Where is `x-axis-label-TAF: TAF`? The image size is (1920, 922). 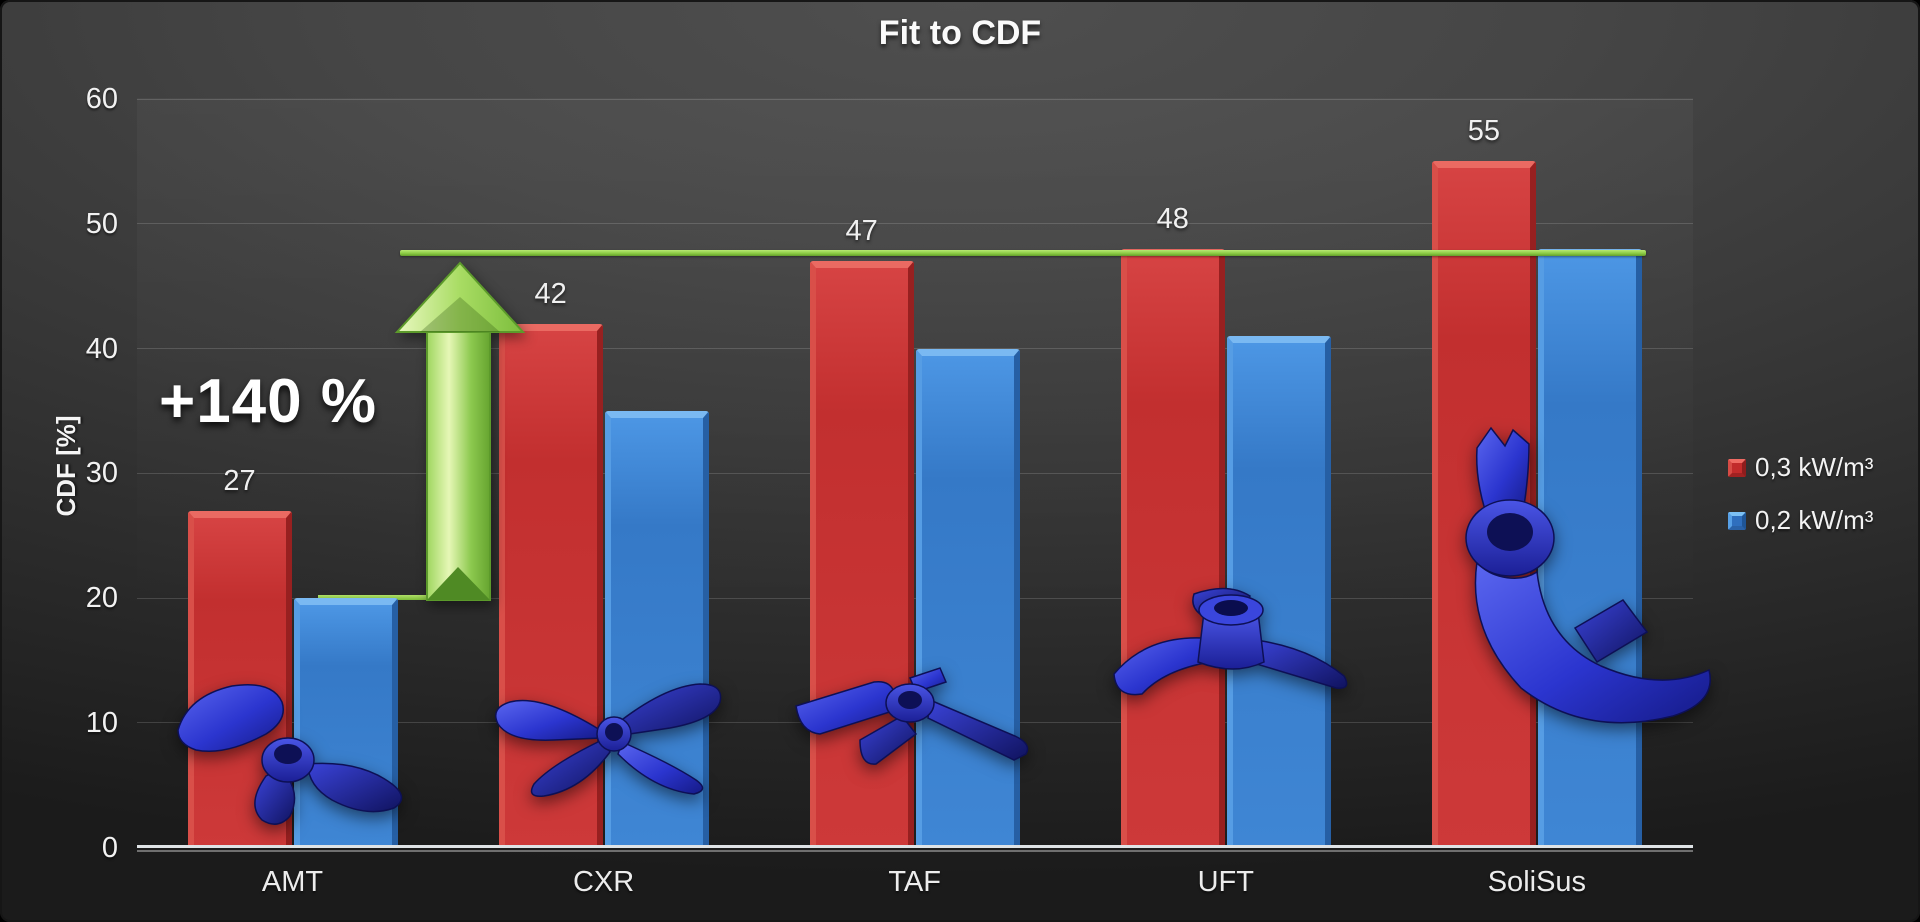
x-axis-label-TAF: TAF is located at coordinates (914, 882).